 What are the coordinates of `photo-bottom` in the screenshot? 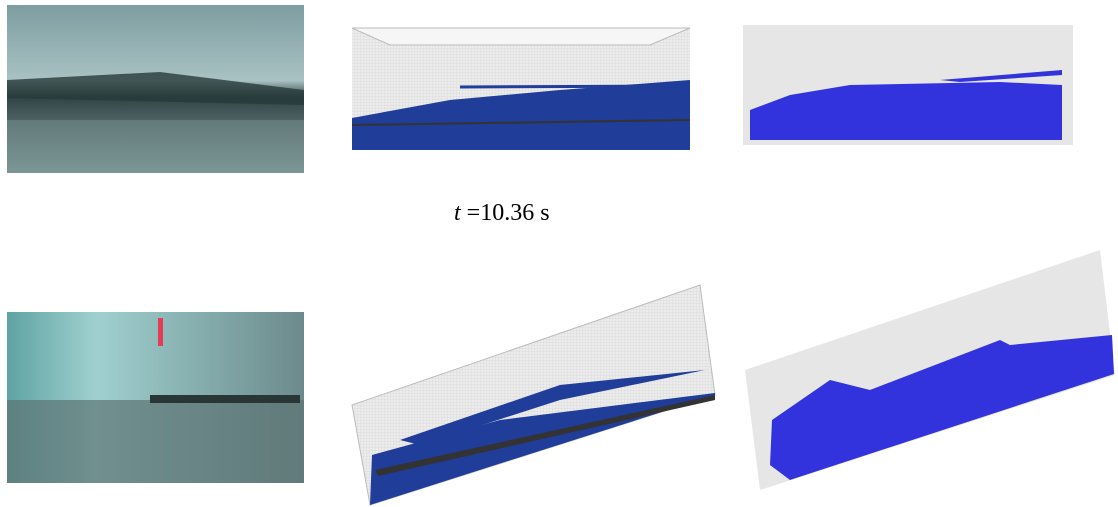 It's located at (155, 397).